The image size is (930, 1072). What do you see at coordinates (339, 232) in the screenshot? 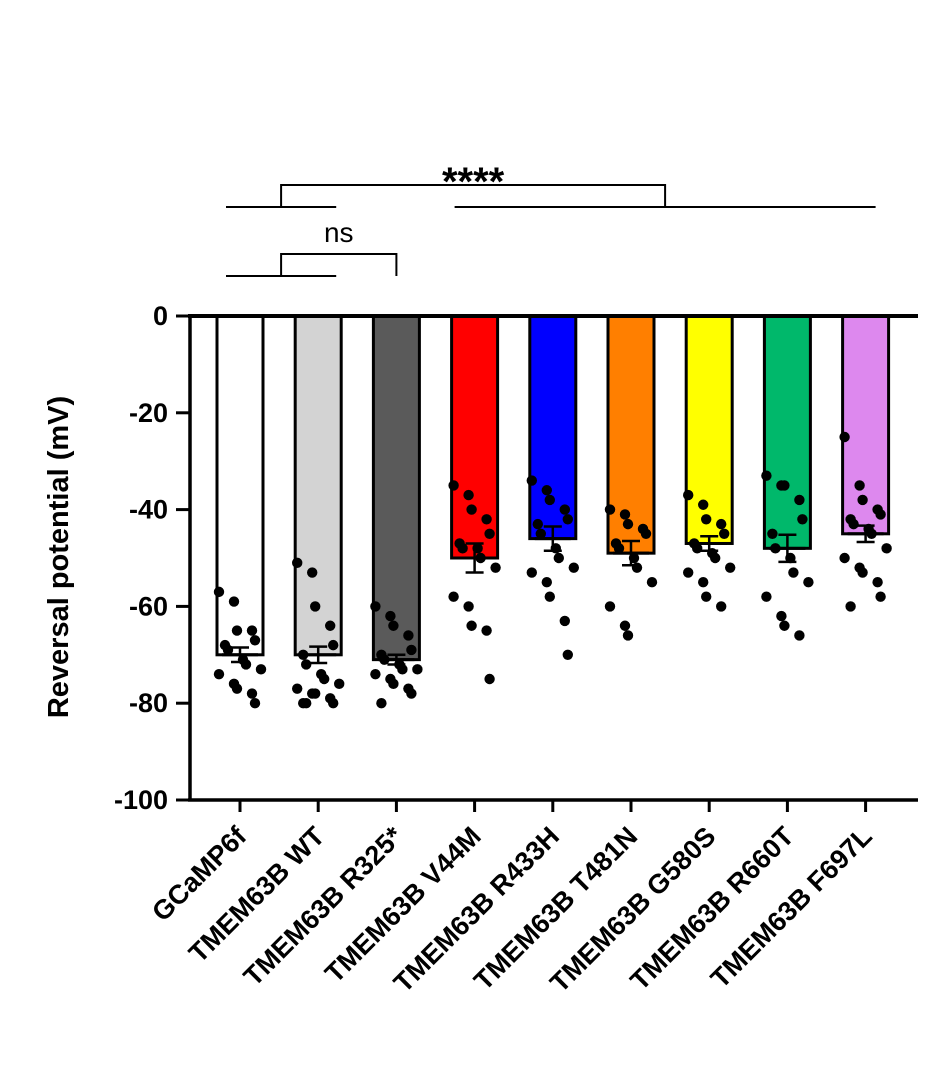
I see `significance-label: ns` at bounding box center [339, 232].